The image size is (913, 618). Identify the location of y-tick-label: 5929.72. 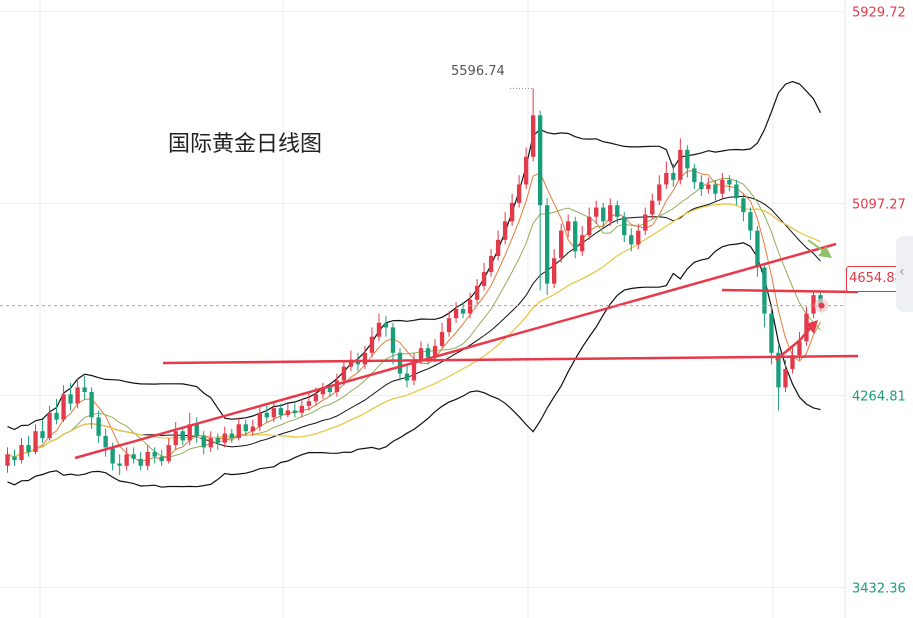
(879, 13).